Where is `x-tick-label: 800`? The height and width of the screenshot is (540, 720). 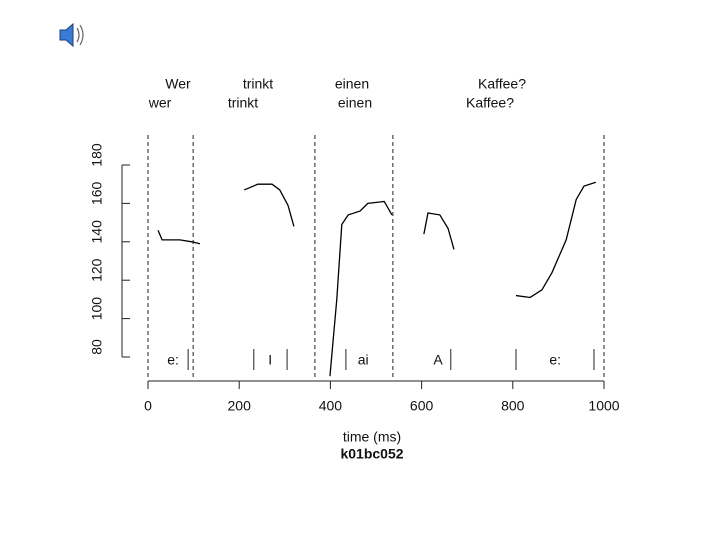 x-tick-label: 800 is located at coordinates (513, 406).